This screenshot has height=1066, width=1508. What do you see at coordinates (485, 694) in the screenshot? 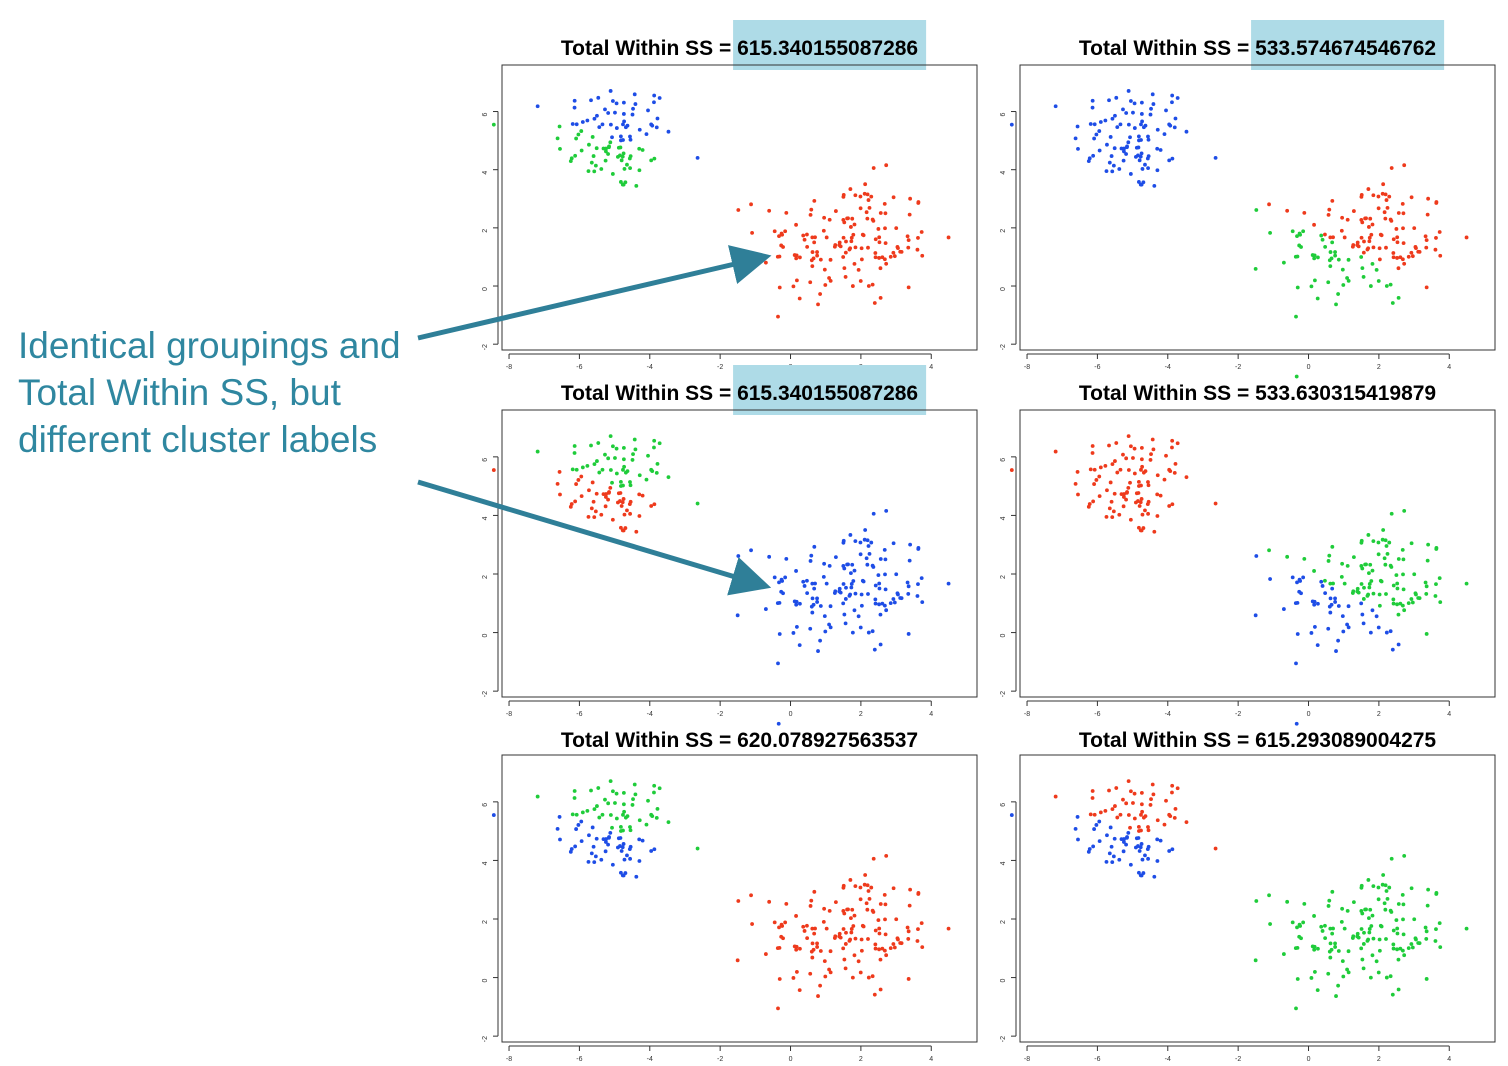
I see `y-tick-label: -2` at bounding box center [485, 694].